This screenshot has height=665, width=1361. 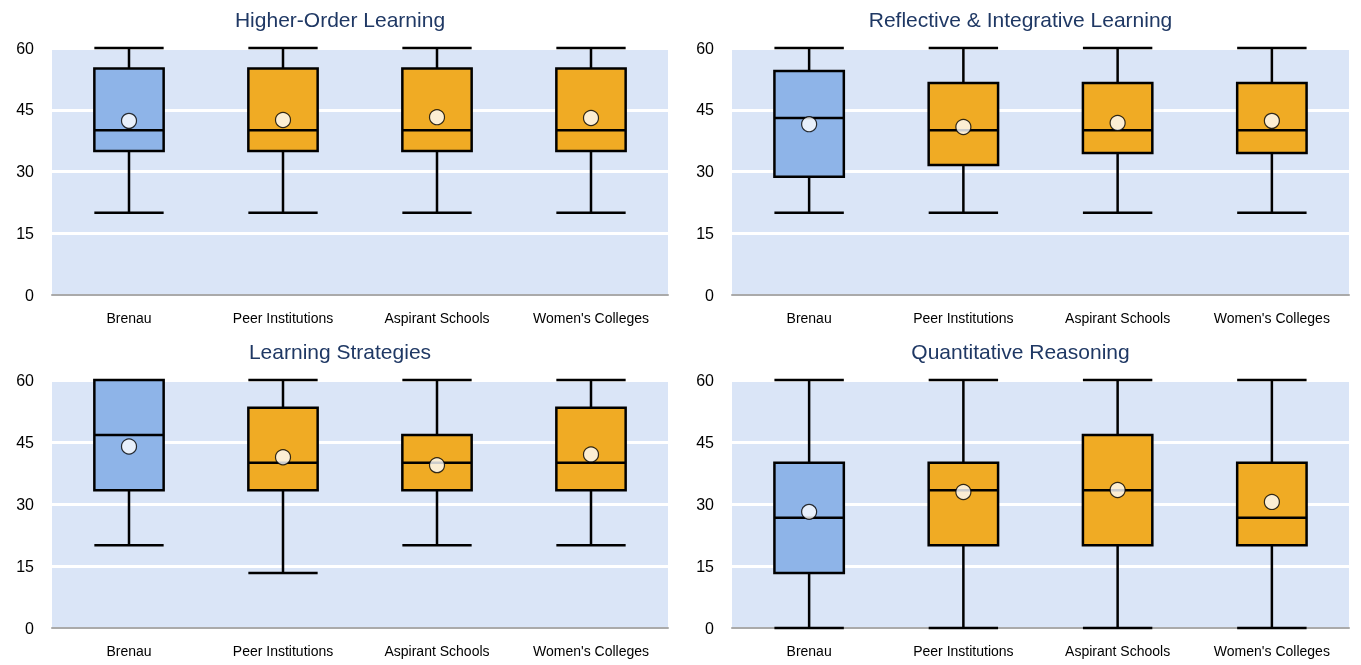 What do you see at coordinates (340, 19) in the screenshot?
I see `chart-title: Higher-Order Learning` at bounding box center [340, 19].